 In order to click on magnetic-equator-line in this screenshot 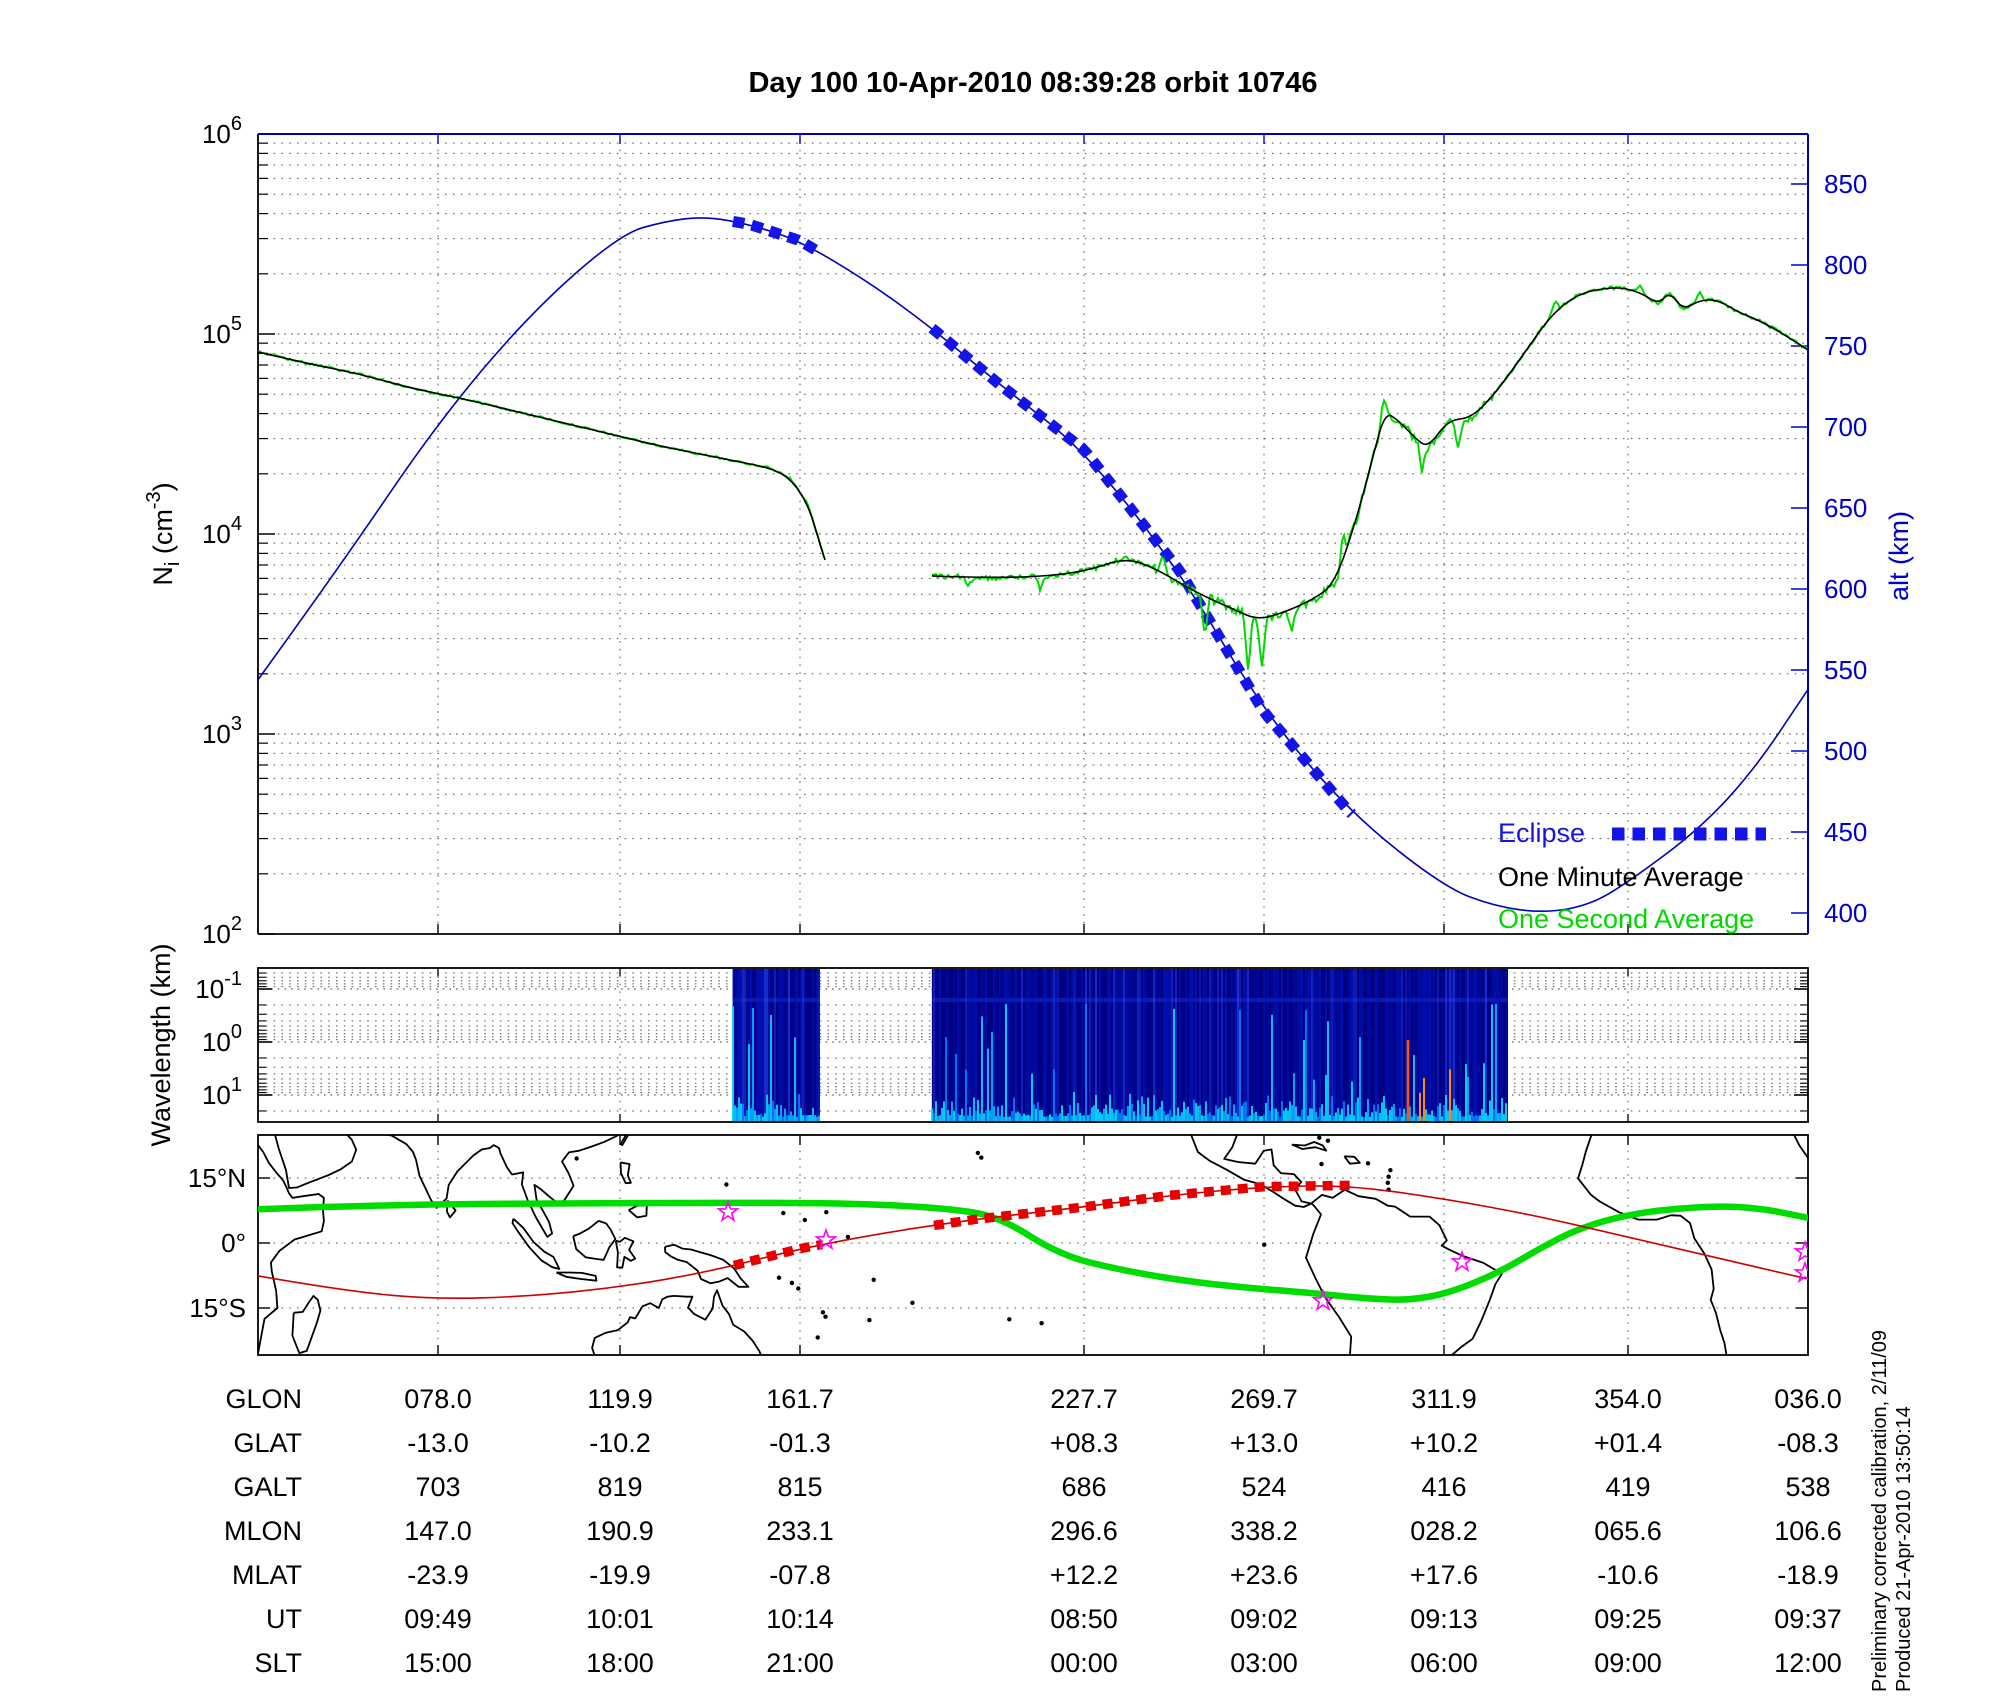, I will do `click(1033, 1251)`.